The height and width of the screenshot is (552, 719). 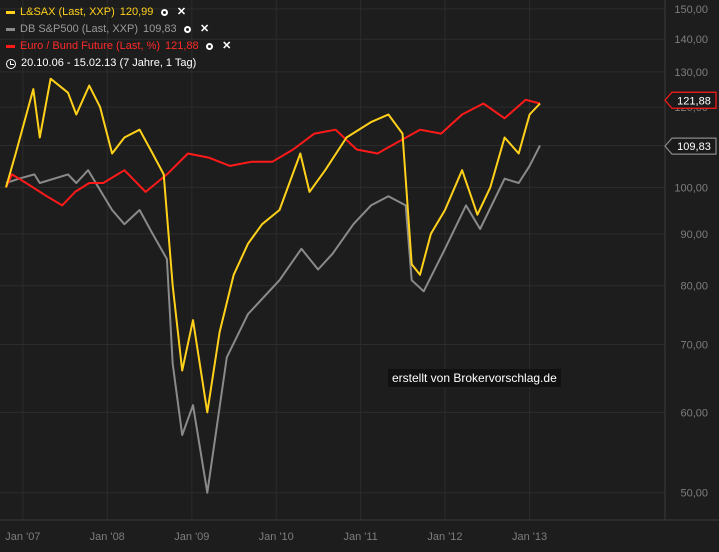 I want to click on legend-value: 121,88, so click(x=182, y=46).